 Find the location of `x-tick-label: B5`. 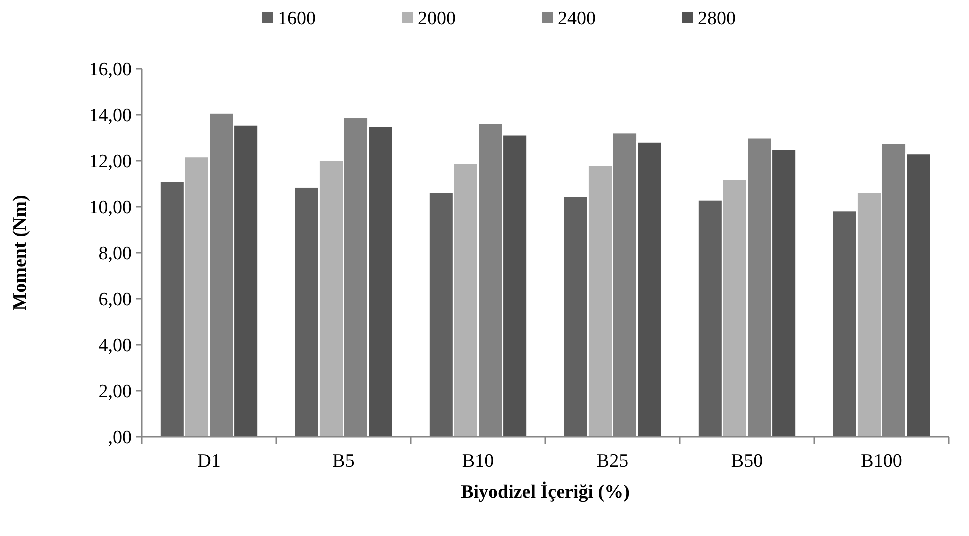

x-tick-label: B5 is located at coordinates (343, 461).